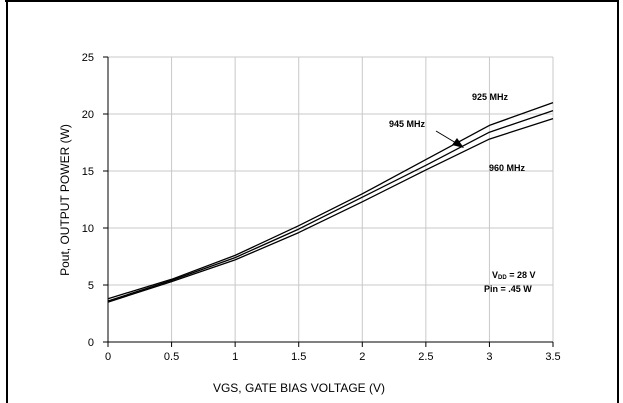  What do you see at coordinates (171, 357) in the screenshot?
I see `x-tick-label: 0.5` at bounding box center [171, 357].